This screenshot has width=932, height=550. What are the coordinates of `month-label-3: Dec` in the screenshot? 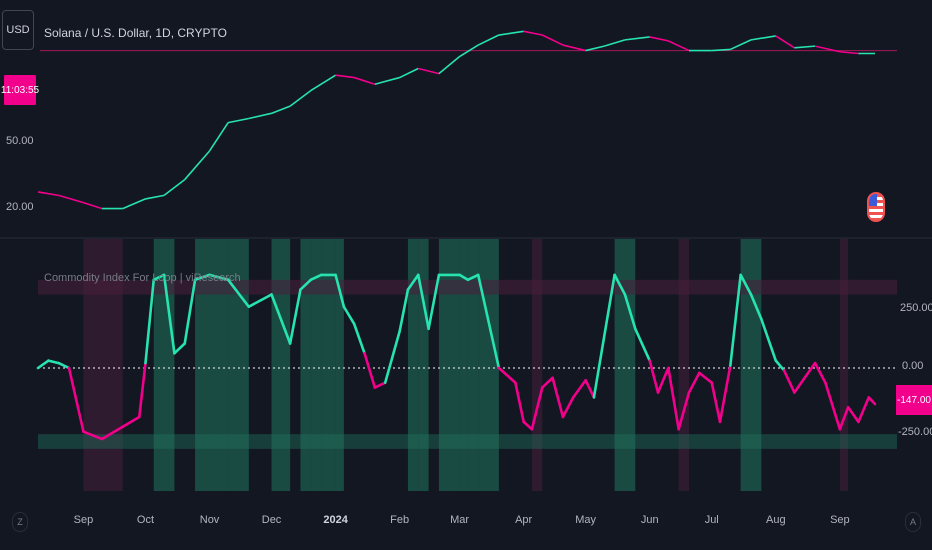 It's located at (271, 520).